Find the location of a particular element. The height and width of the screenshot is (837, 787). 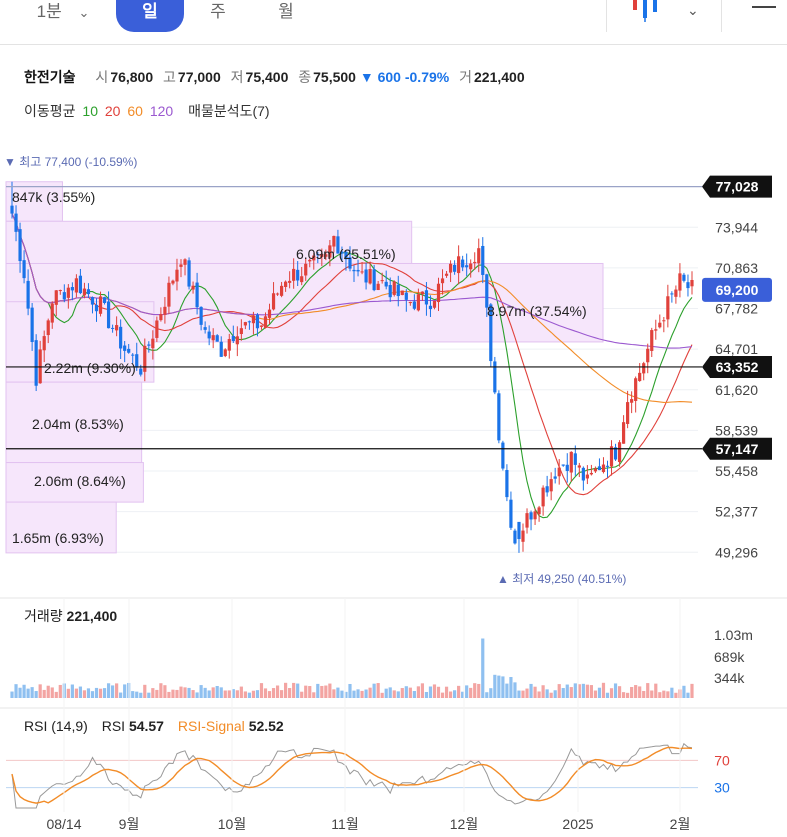

timeframe-select: 1분 ⌄ is located at coordinates (63, 16).